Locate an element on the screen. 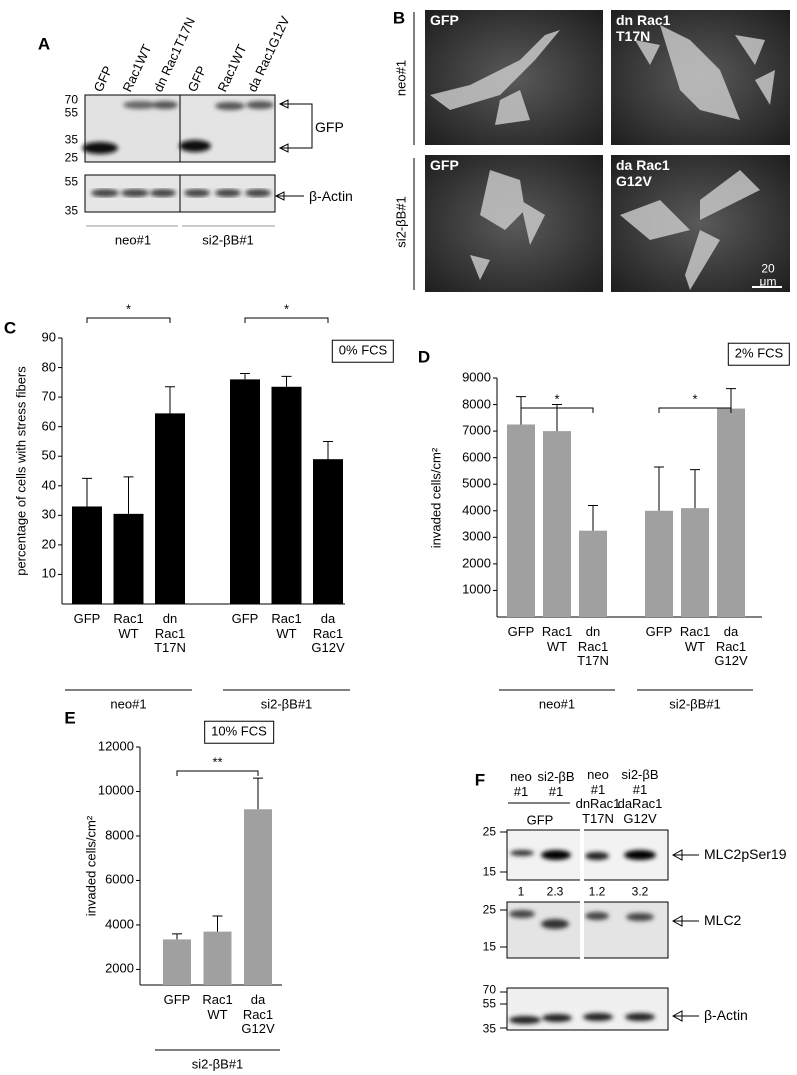  row-label: si2-βB#1 is located at coordinates (401, 222).